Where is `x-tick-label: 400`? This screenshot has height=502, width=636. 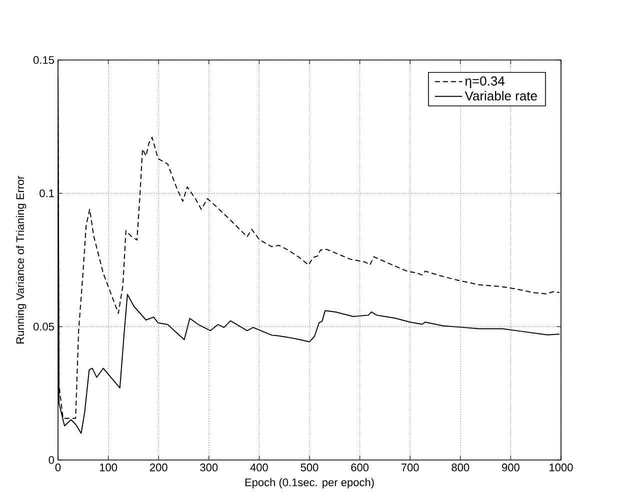 x-tick-label: 400 is located at coordinates (259, 468).